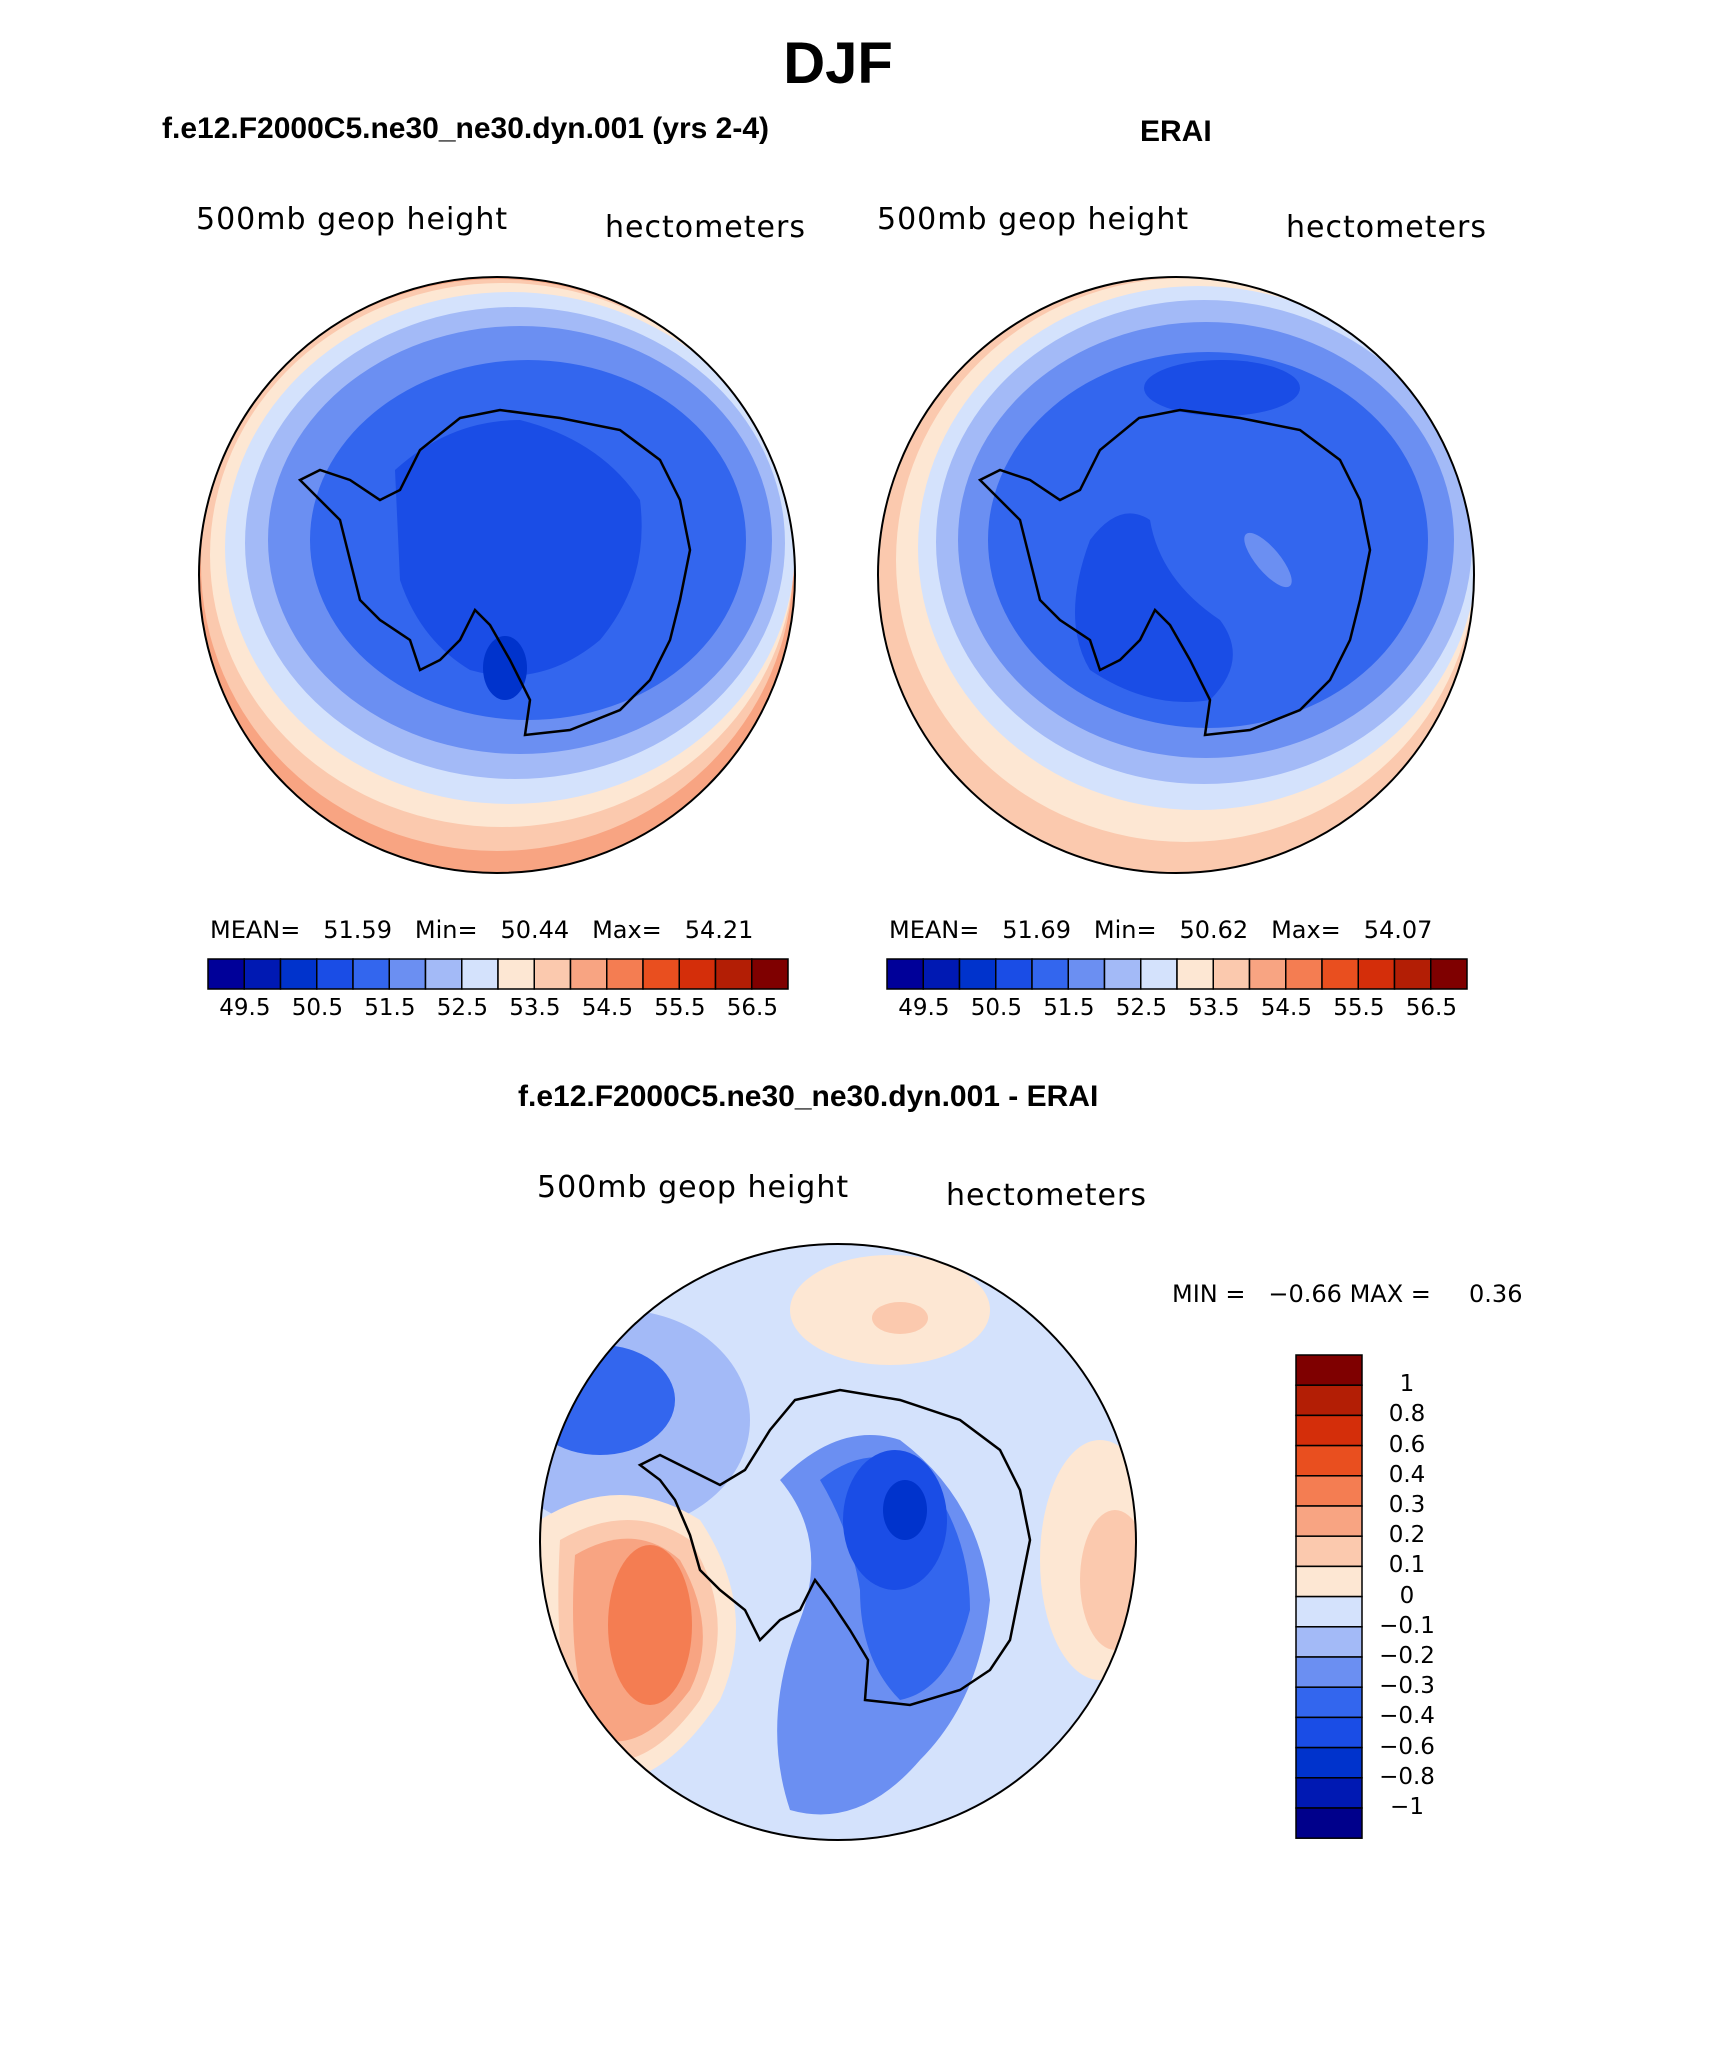 Image resolution: width=1710 pixels, height=2061 pixels. Describe the element at coordinates (838, 63) in the screenshot. I see `figure-title: DJF` at that location.